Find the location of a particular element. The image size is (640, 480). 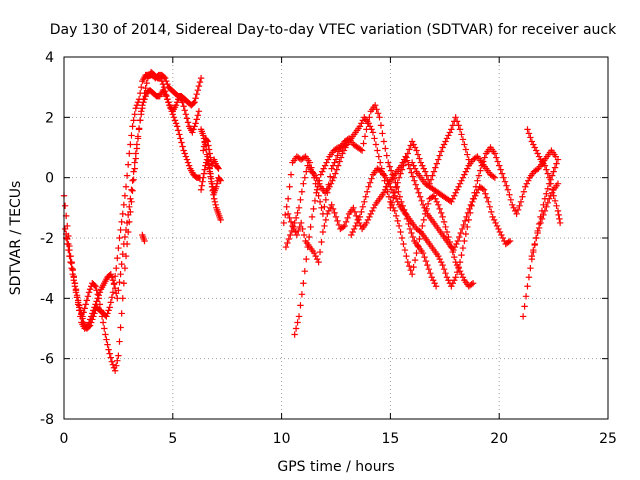

x-tick-label: 0 is located at coordinates (64, 439).